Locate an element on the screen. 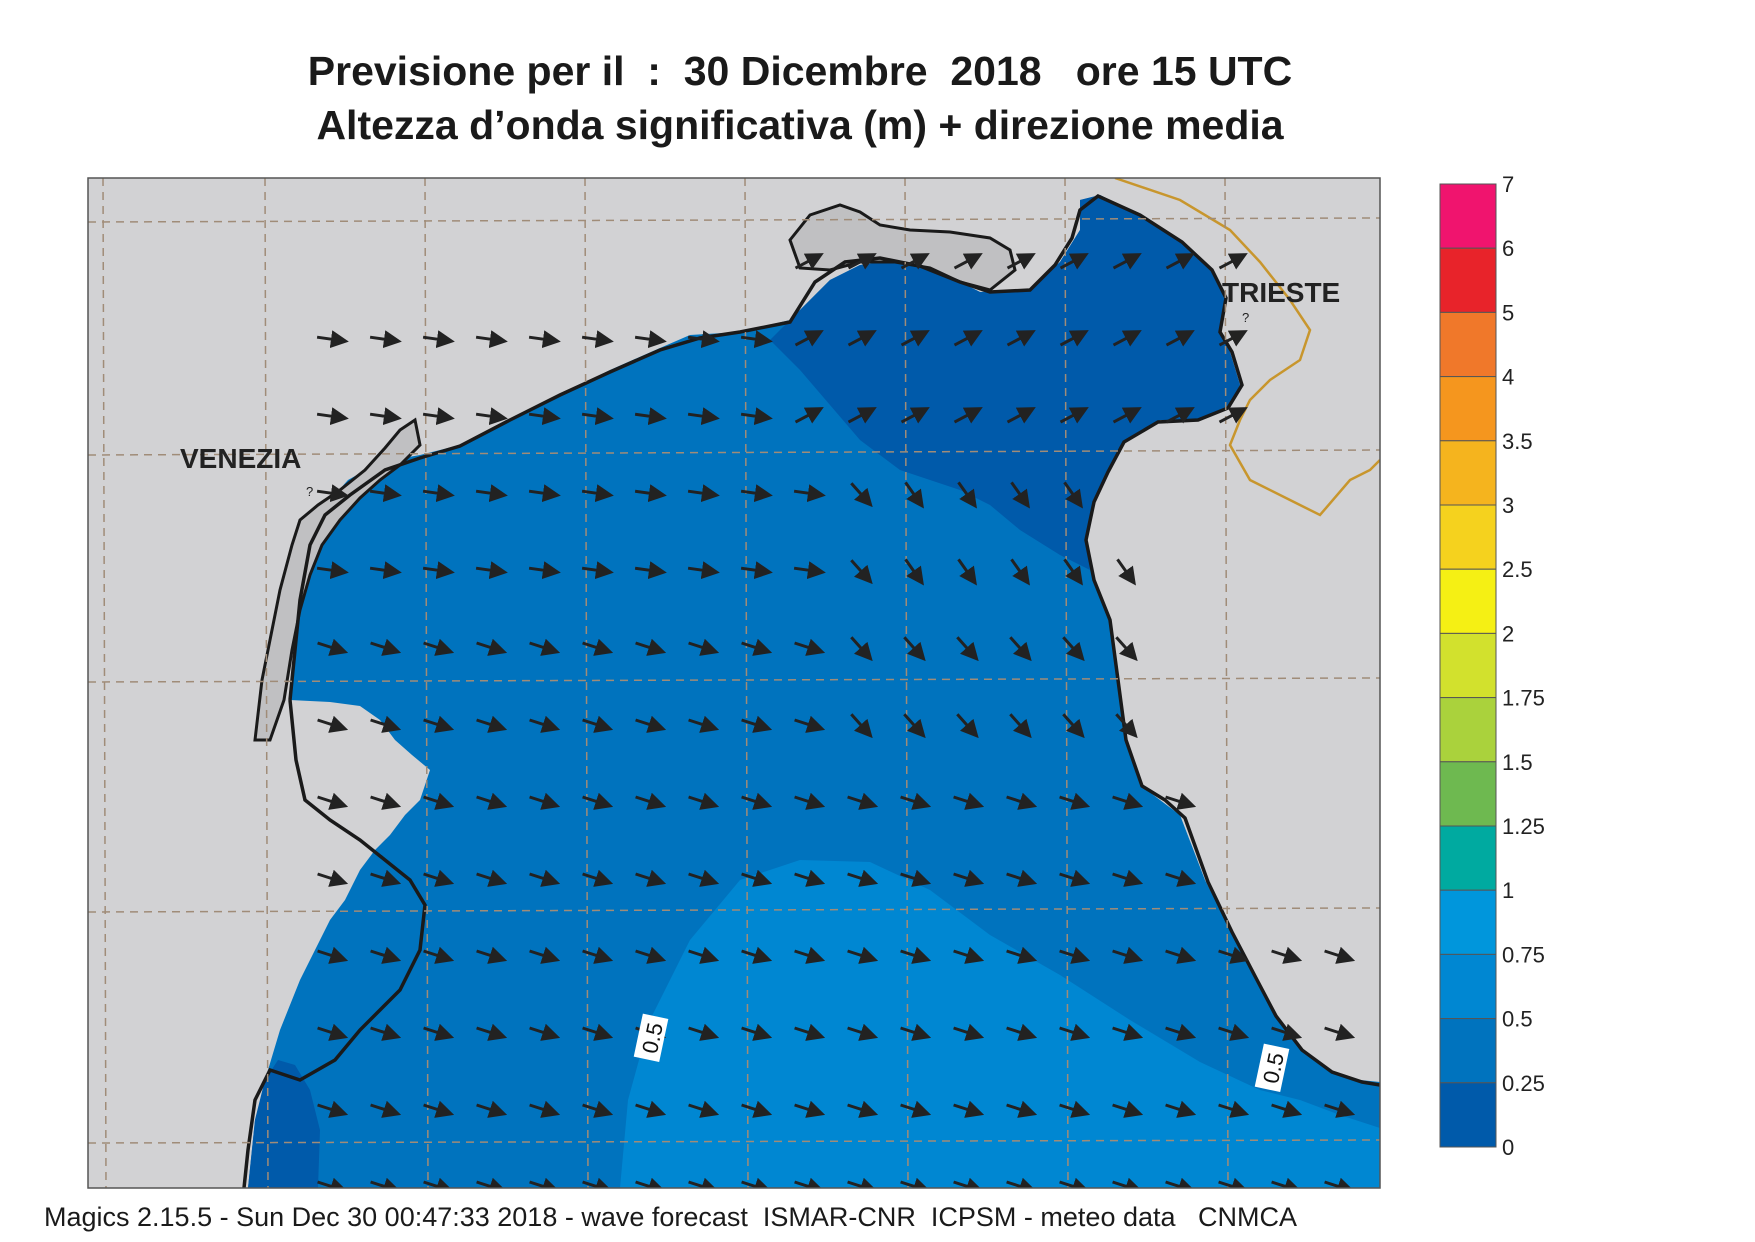 This screenshot has width=1755, height=1242. legend-tick-label: 2.5 is located at coordinates (1517, 569).